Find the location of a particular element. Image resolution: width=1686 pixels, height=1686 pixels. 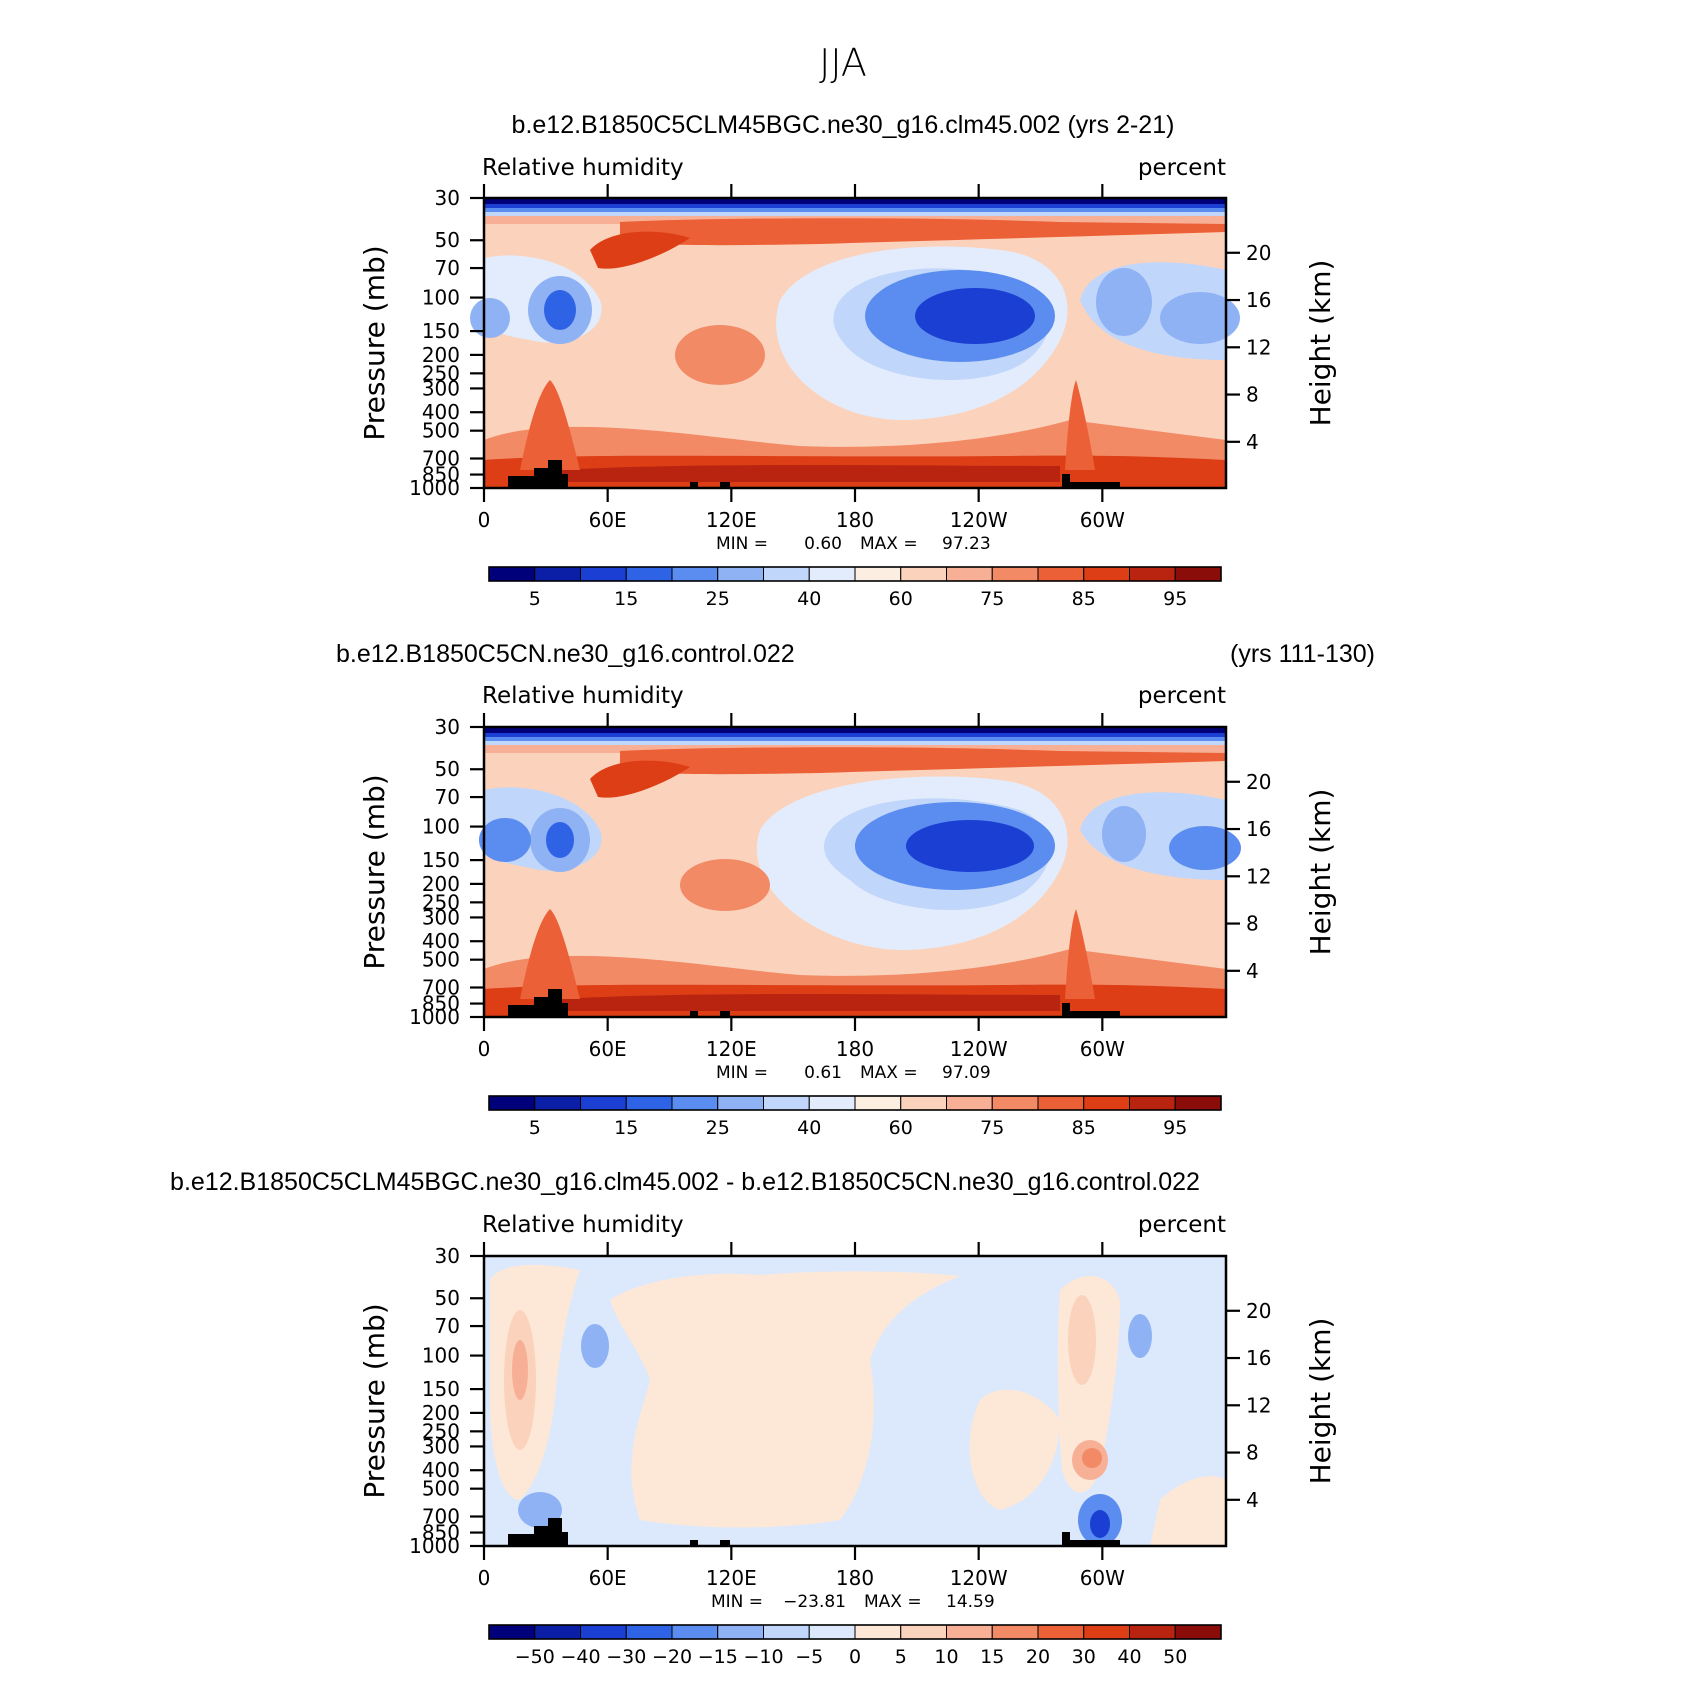

positive-region-central is located at coordinates (785, 1399).